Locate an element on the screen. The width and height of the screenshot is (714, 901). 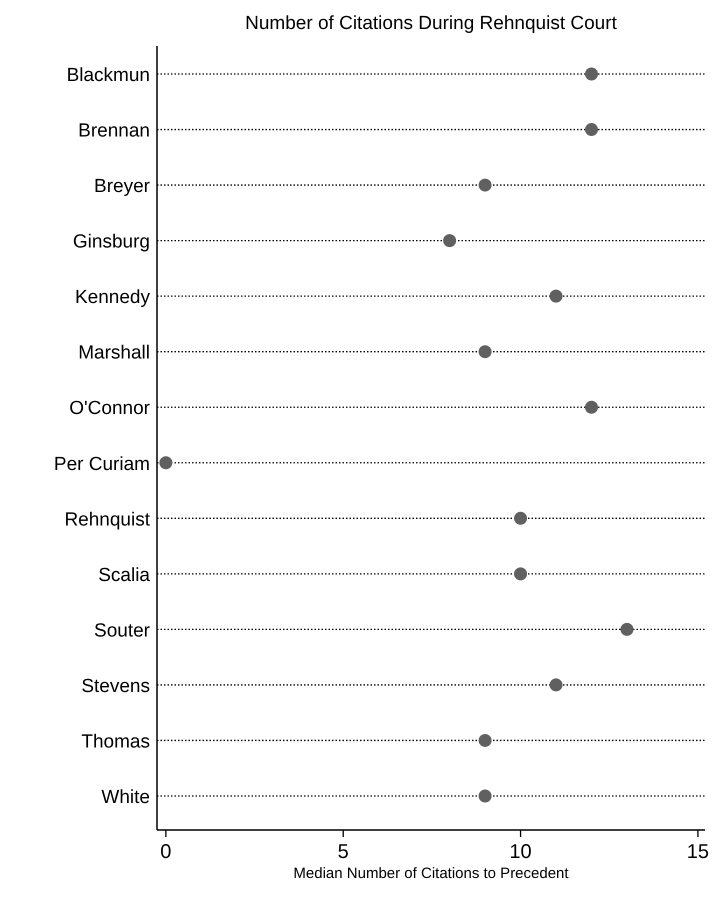
y-tick-label: Kennedy is located at coordinates (112, 297).